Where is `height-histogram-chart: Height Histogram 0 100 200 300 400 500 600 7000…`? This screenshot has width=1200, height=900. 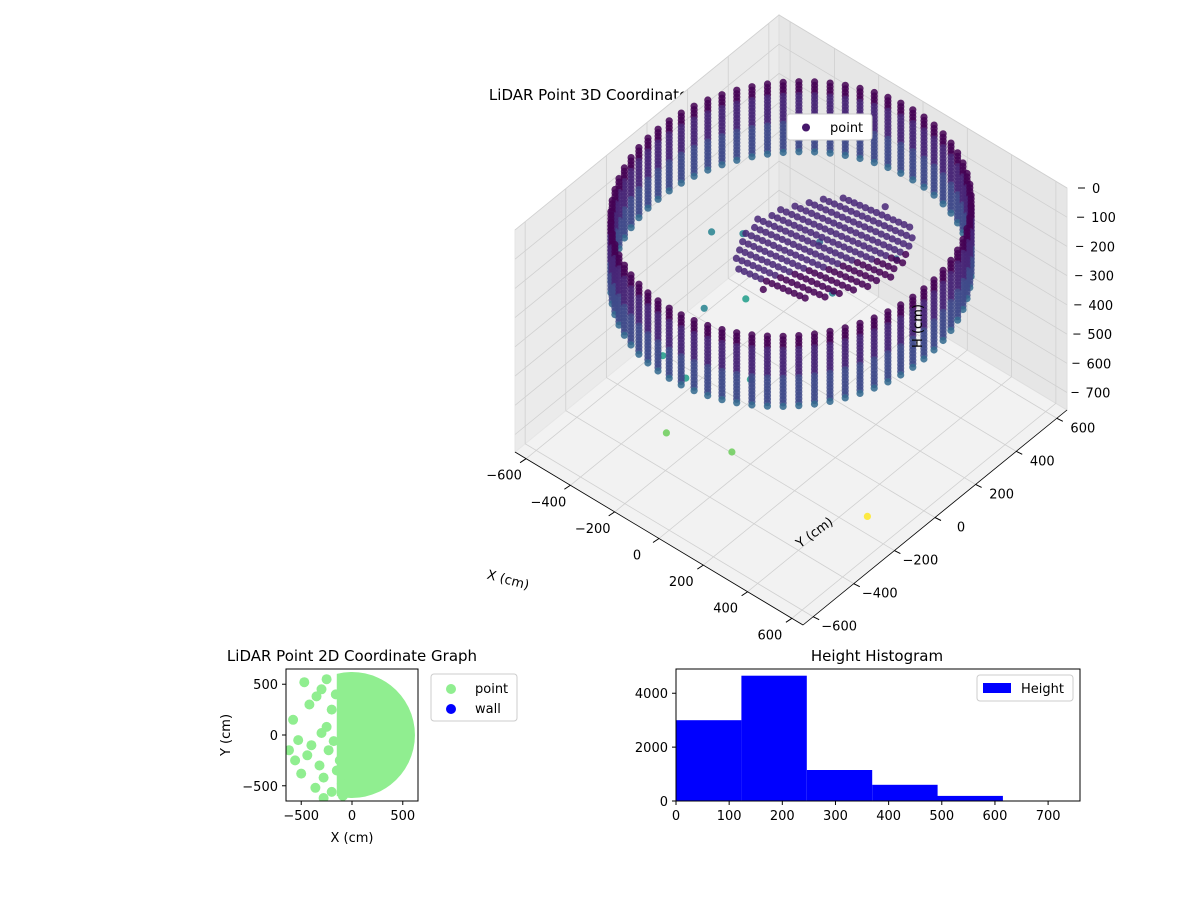 height-histogram-chart: Height Histogram 0 100 200 300 400 500 600 7000… is located at coordinates (858, 735).